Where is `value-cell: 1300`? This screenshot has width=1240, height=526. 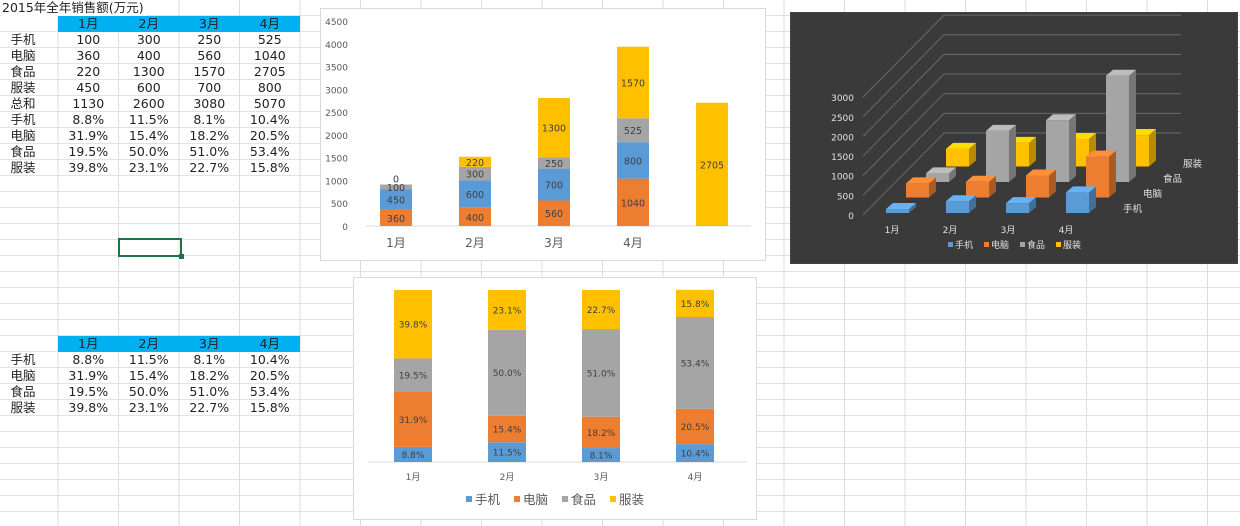 value-cell: 1300 is located at coordinates (148, 71).